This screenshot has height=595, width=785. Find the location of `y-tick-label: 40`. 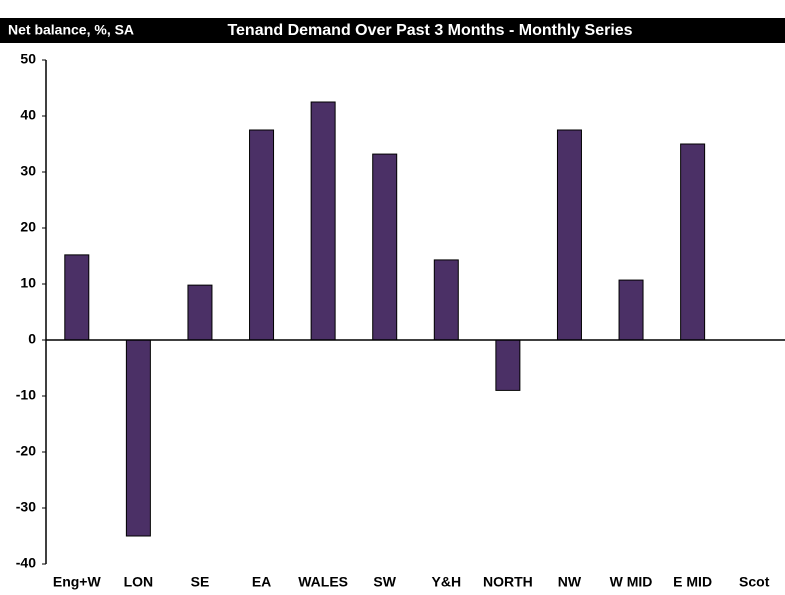

y-tick-label: 40 is located at coordinates (28, 115).